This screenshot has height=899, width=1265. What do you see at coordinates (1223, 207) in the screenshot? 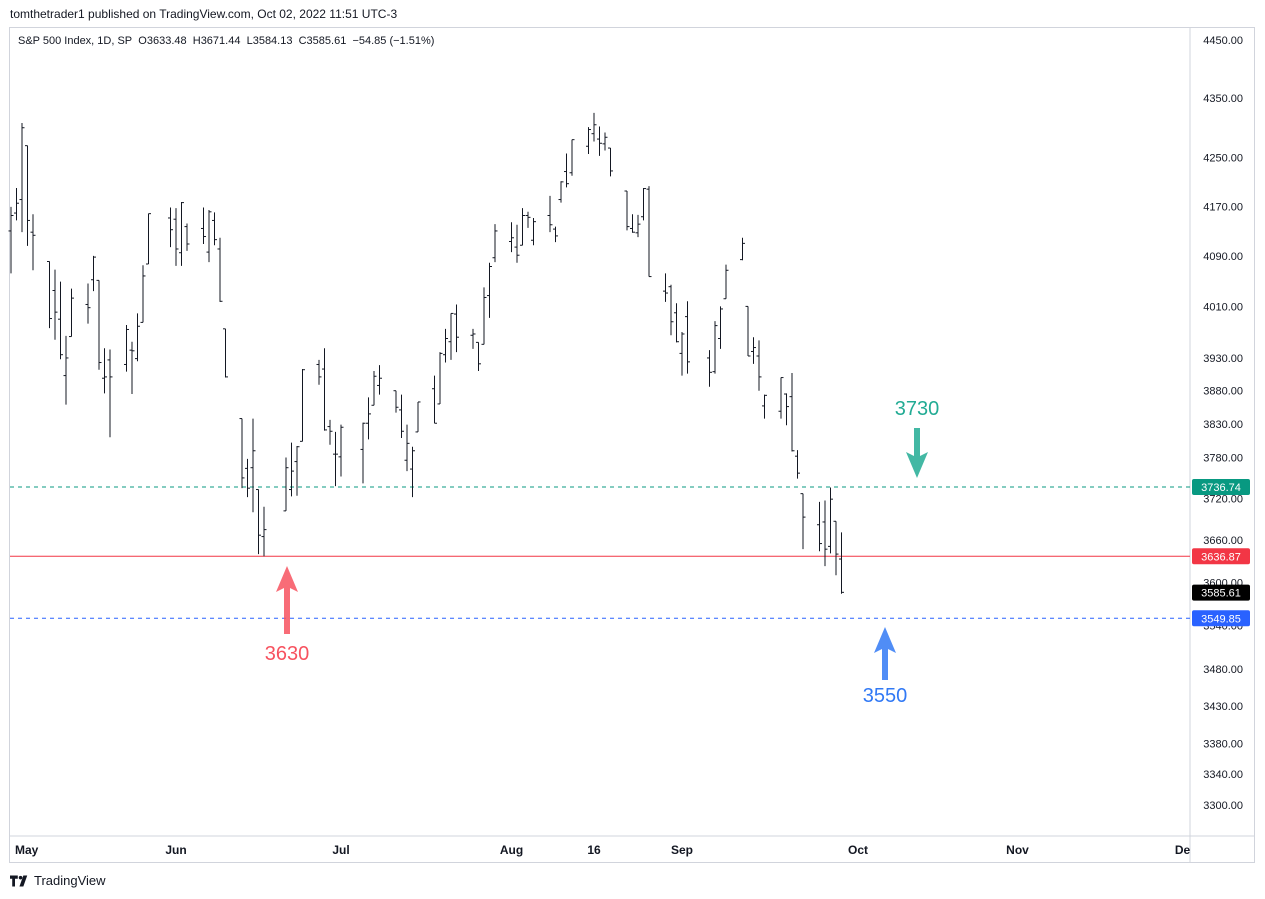
I see `price-tick-label: 4170.00` at bounding box center [1223, 207].